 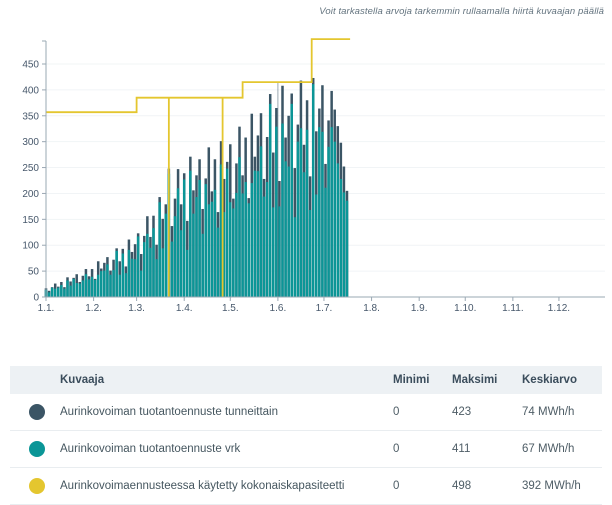 I want to click on x-axis-label: 1.1., so click(x=46, y=308).